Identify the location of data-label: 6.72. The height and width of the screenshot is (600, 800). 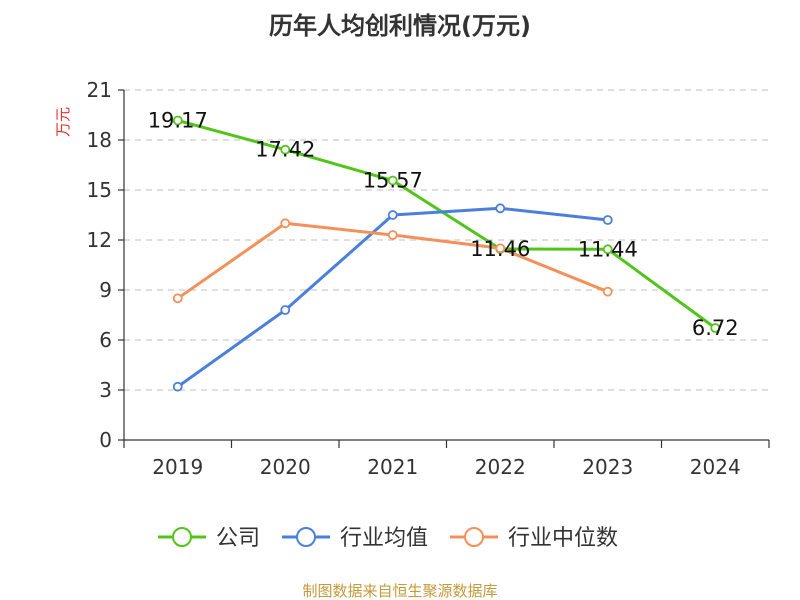
(715, 328).